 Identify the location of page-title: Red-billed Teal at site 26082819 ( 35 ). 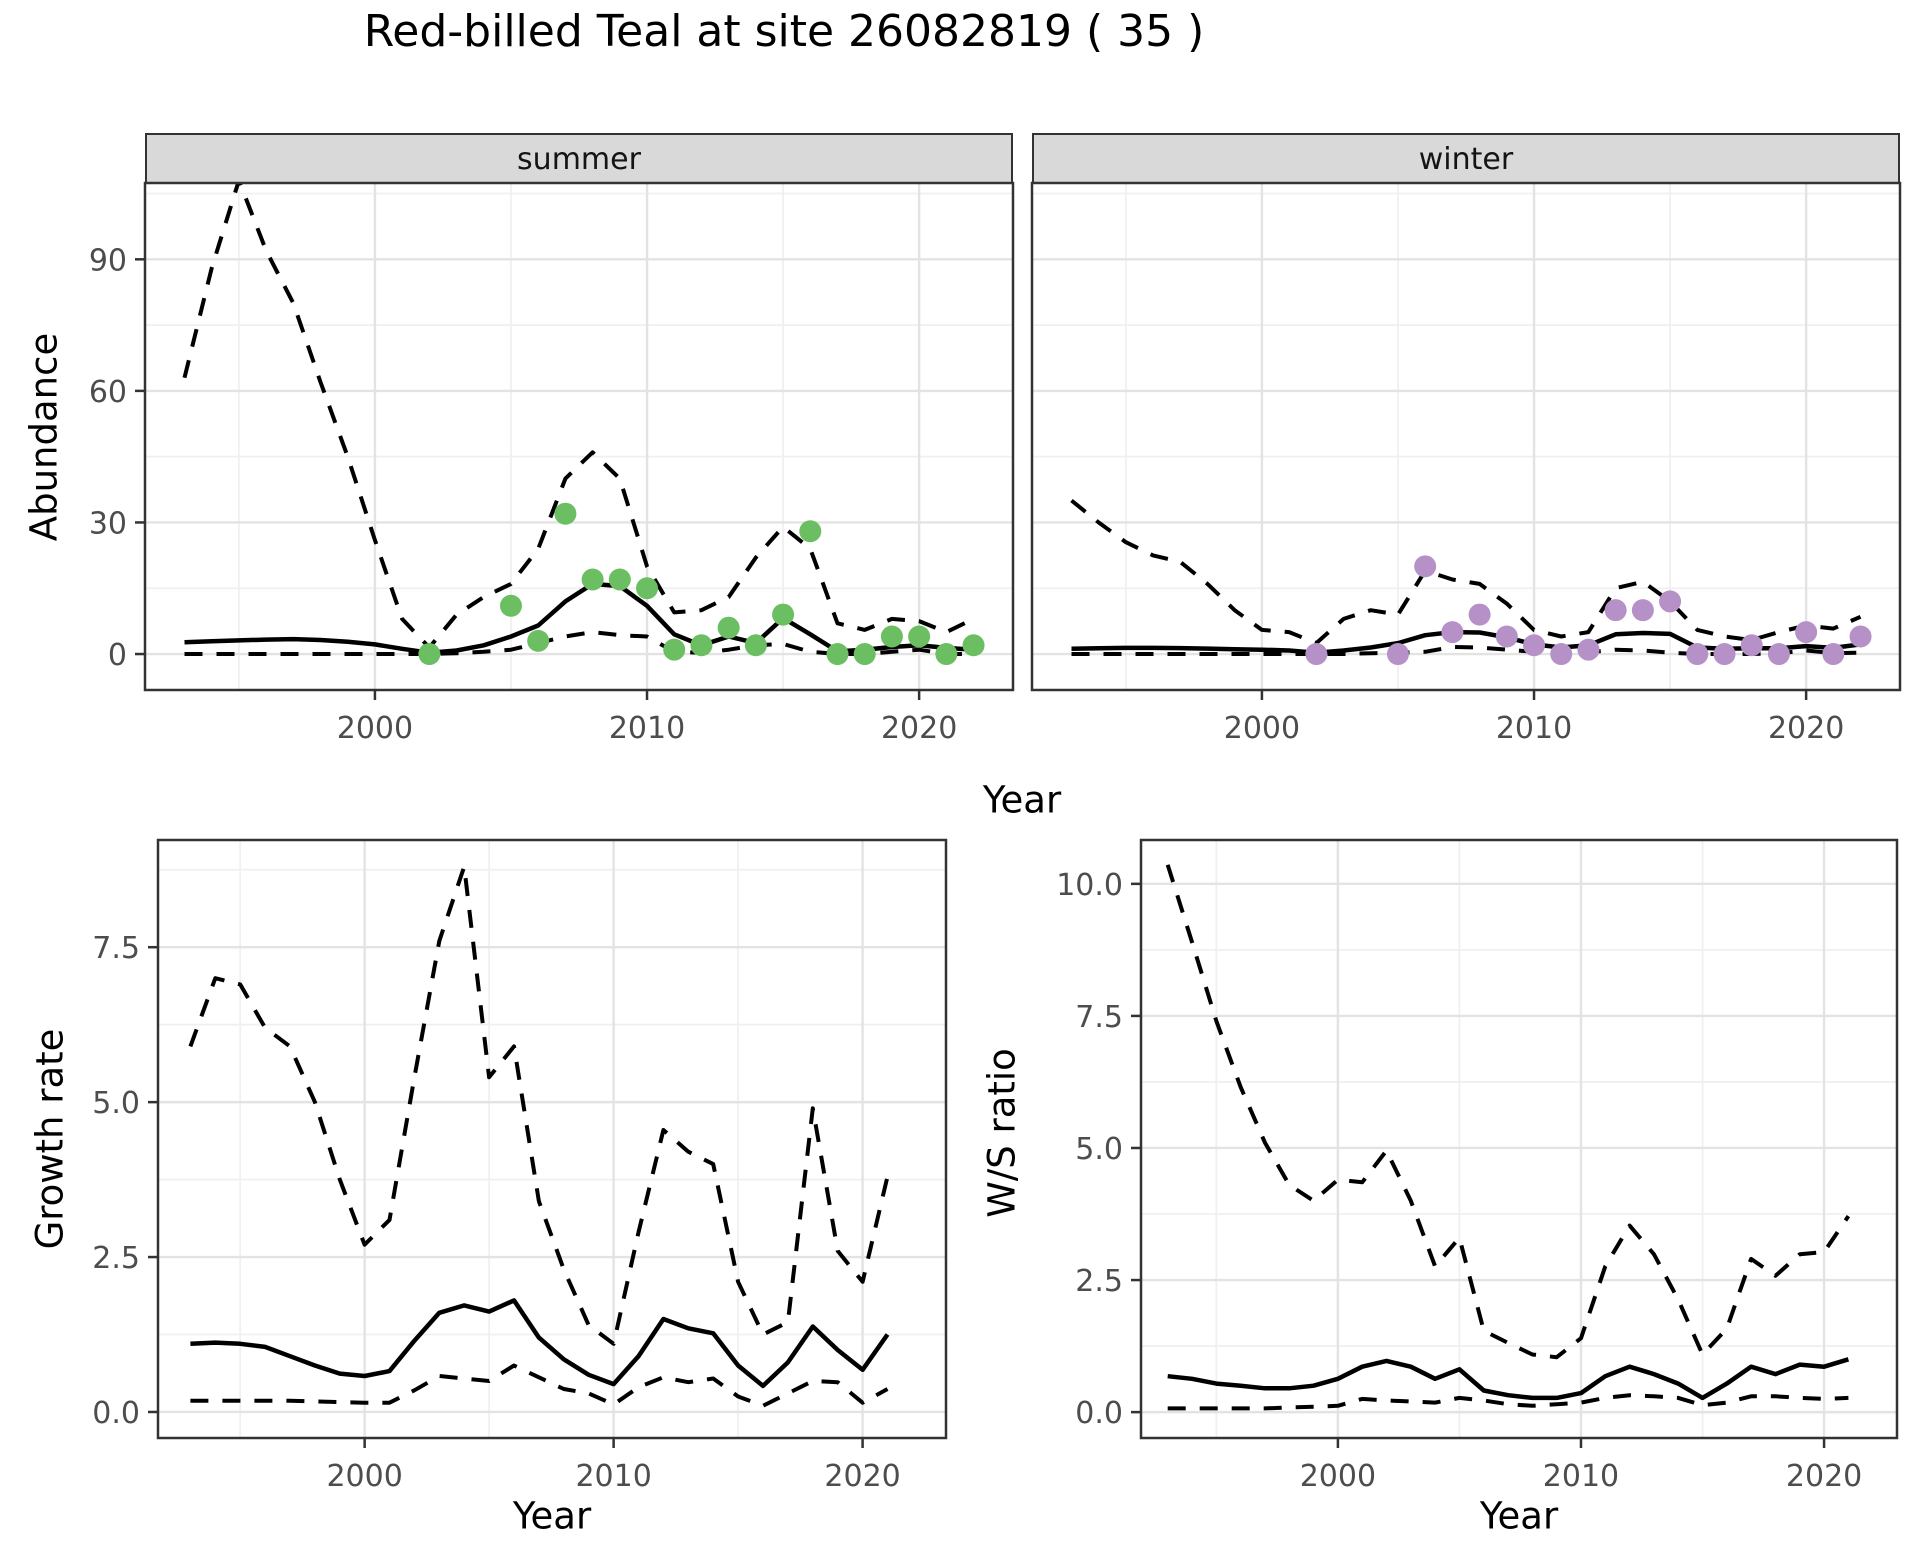
(784, 31).